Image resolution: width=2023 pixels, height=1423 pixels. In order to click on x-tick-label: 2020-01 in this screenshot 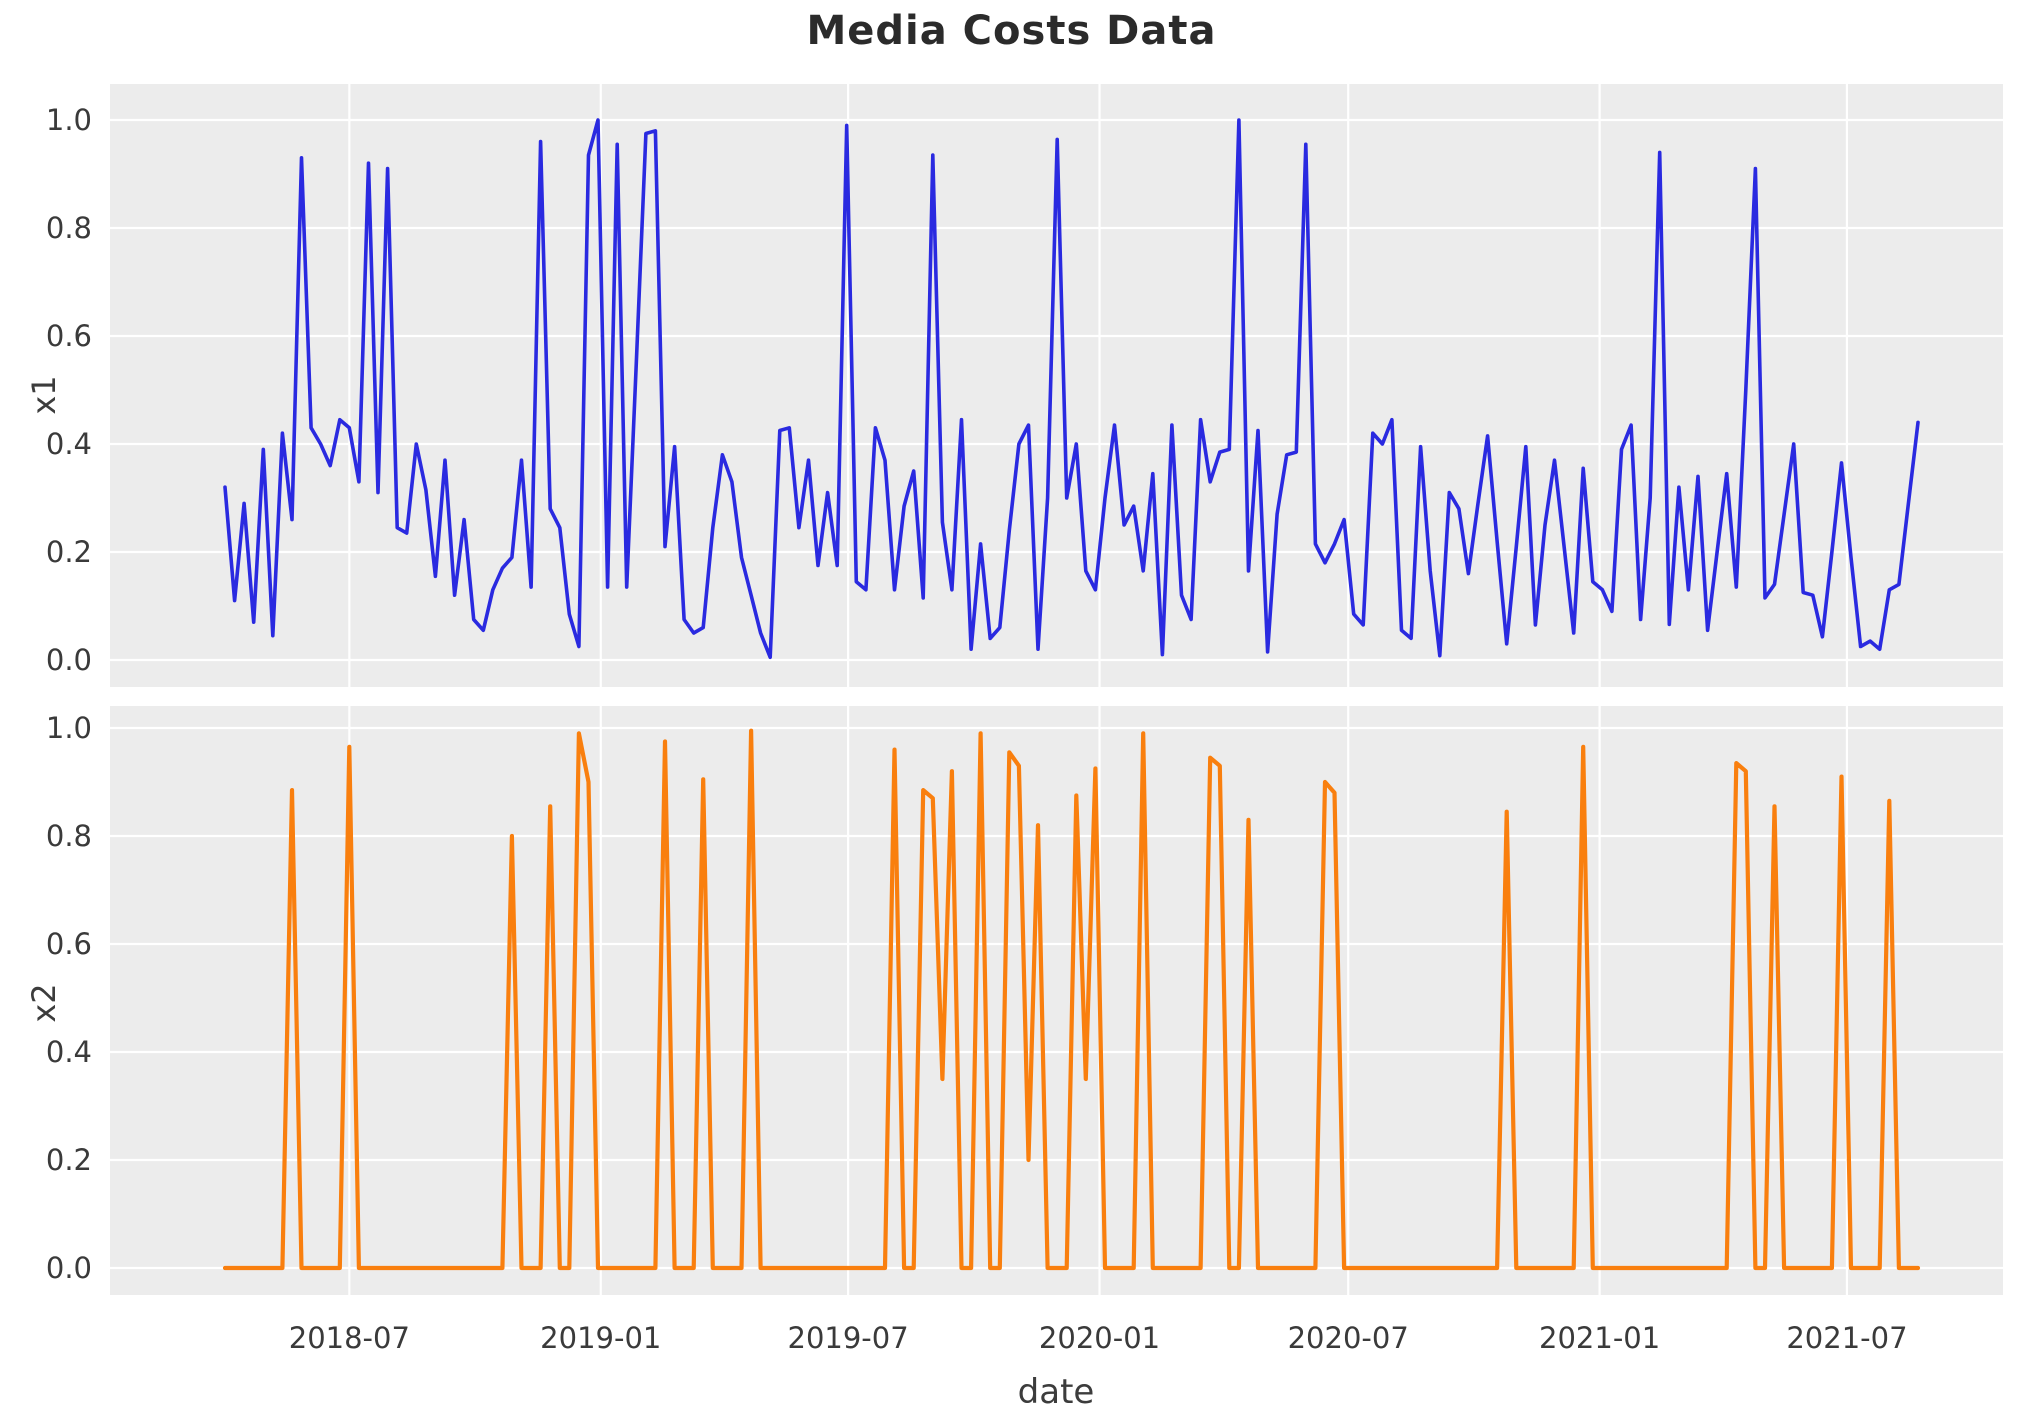, I will do `click(1099, 1338)`.